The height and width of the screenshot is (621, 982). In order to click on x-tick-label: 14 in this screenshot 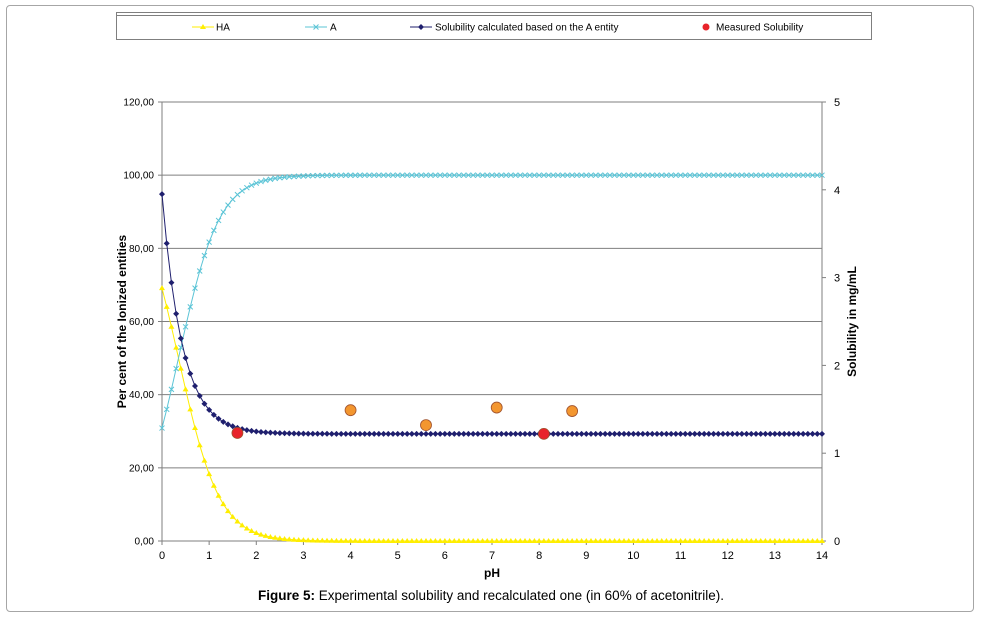, I will do `click(822, 556)`.